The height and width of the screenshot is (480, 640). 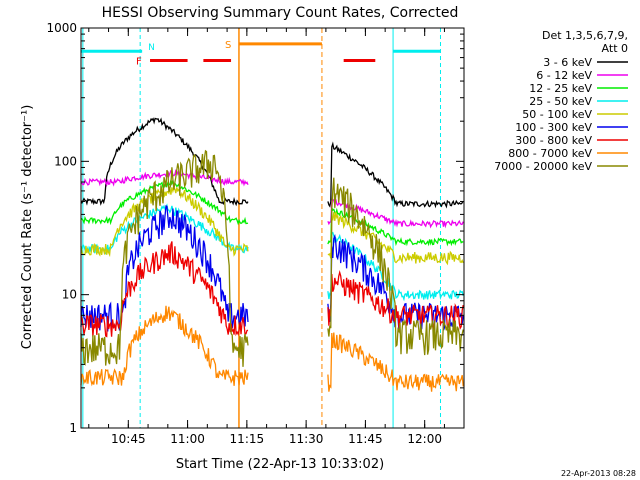 What do you see at coordinates (424, 439) in the screenshot?
I see `x-tick-label-5: 12:00` at bounding box center [424, 439].